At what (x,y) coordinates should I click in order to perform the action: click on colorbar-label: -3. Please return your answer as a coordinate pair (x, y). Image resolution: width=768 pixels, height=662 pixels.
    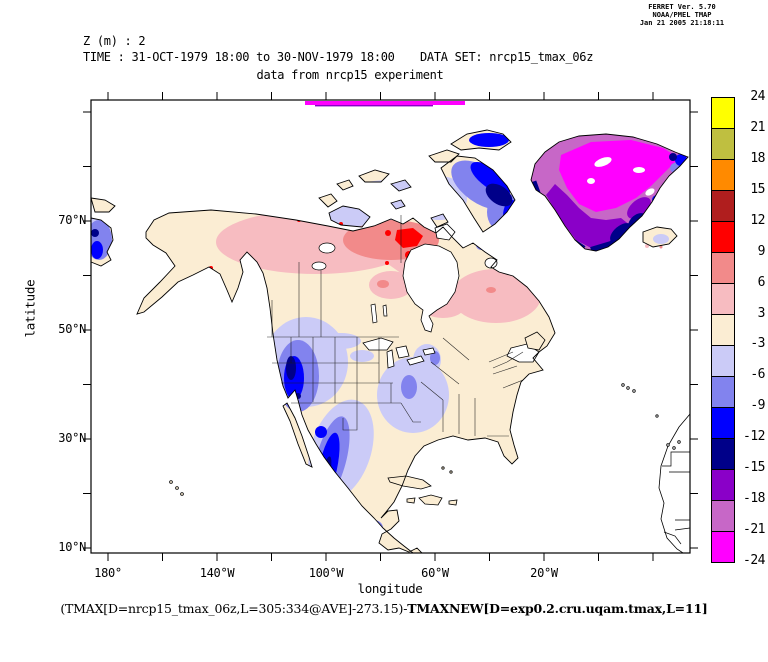
    Looking at the image, I should click on (757, 344).